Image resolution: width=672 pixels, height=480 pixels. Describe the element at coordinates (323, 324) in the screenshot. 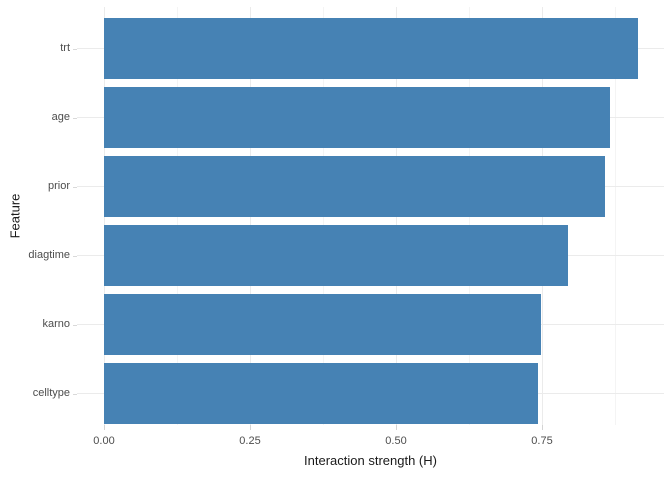

I see `bar-karno` at that location.